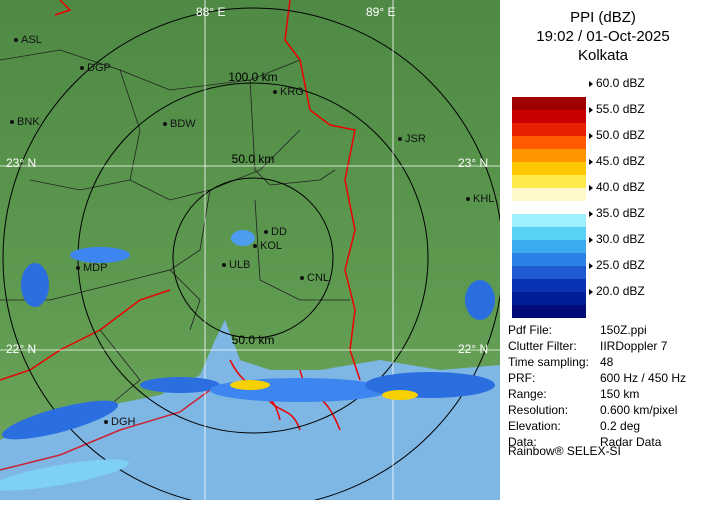 The width and height of the screenshot is (706, 505). What do you see at coordinates (380, 12) in the screenshot?
I see `graticule-label: 89° E` at bounding box center [380, 12].